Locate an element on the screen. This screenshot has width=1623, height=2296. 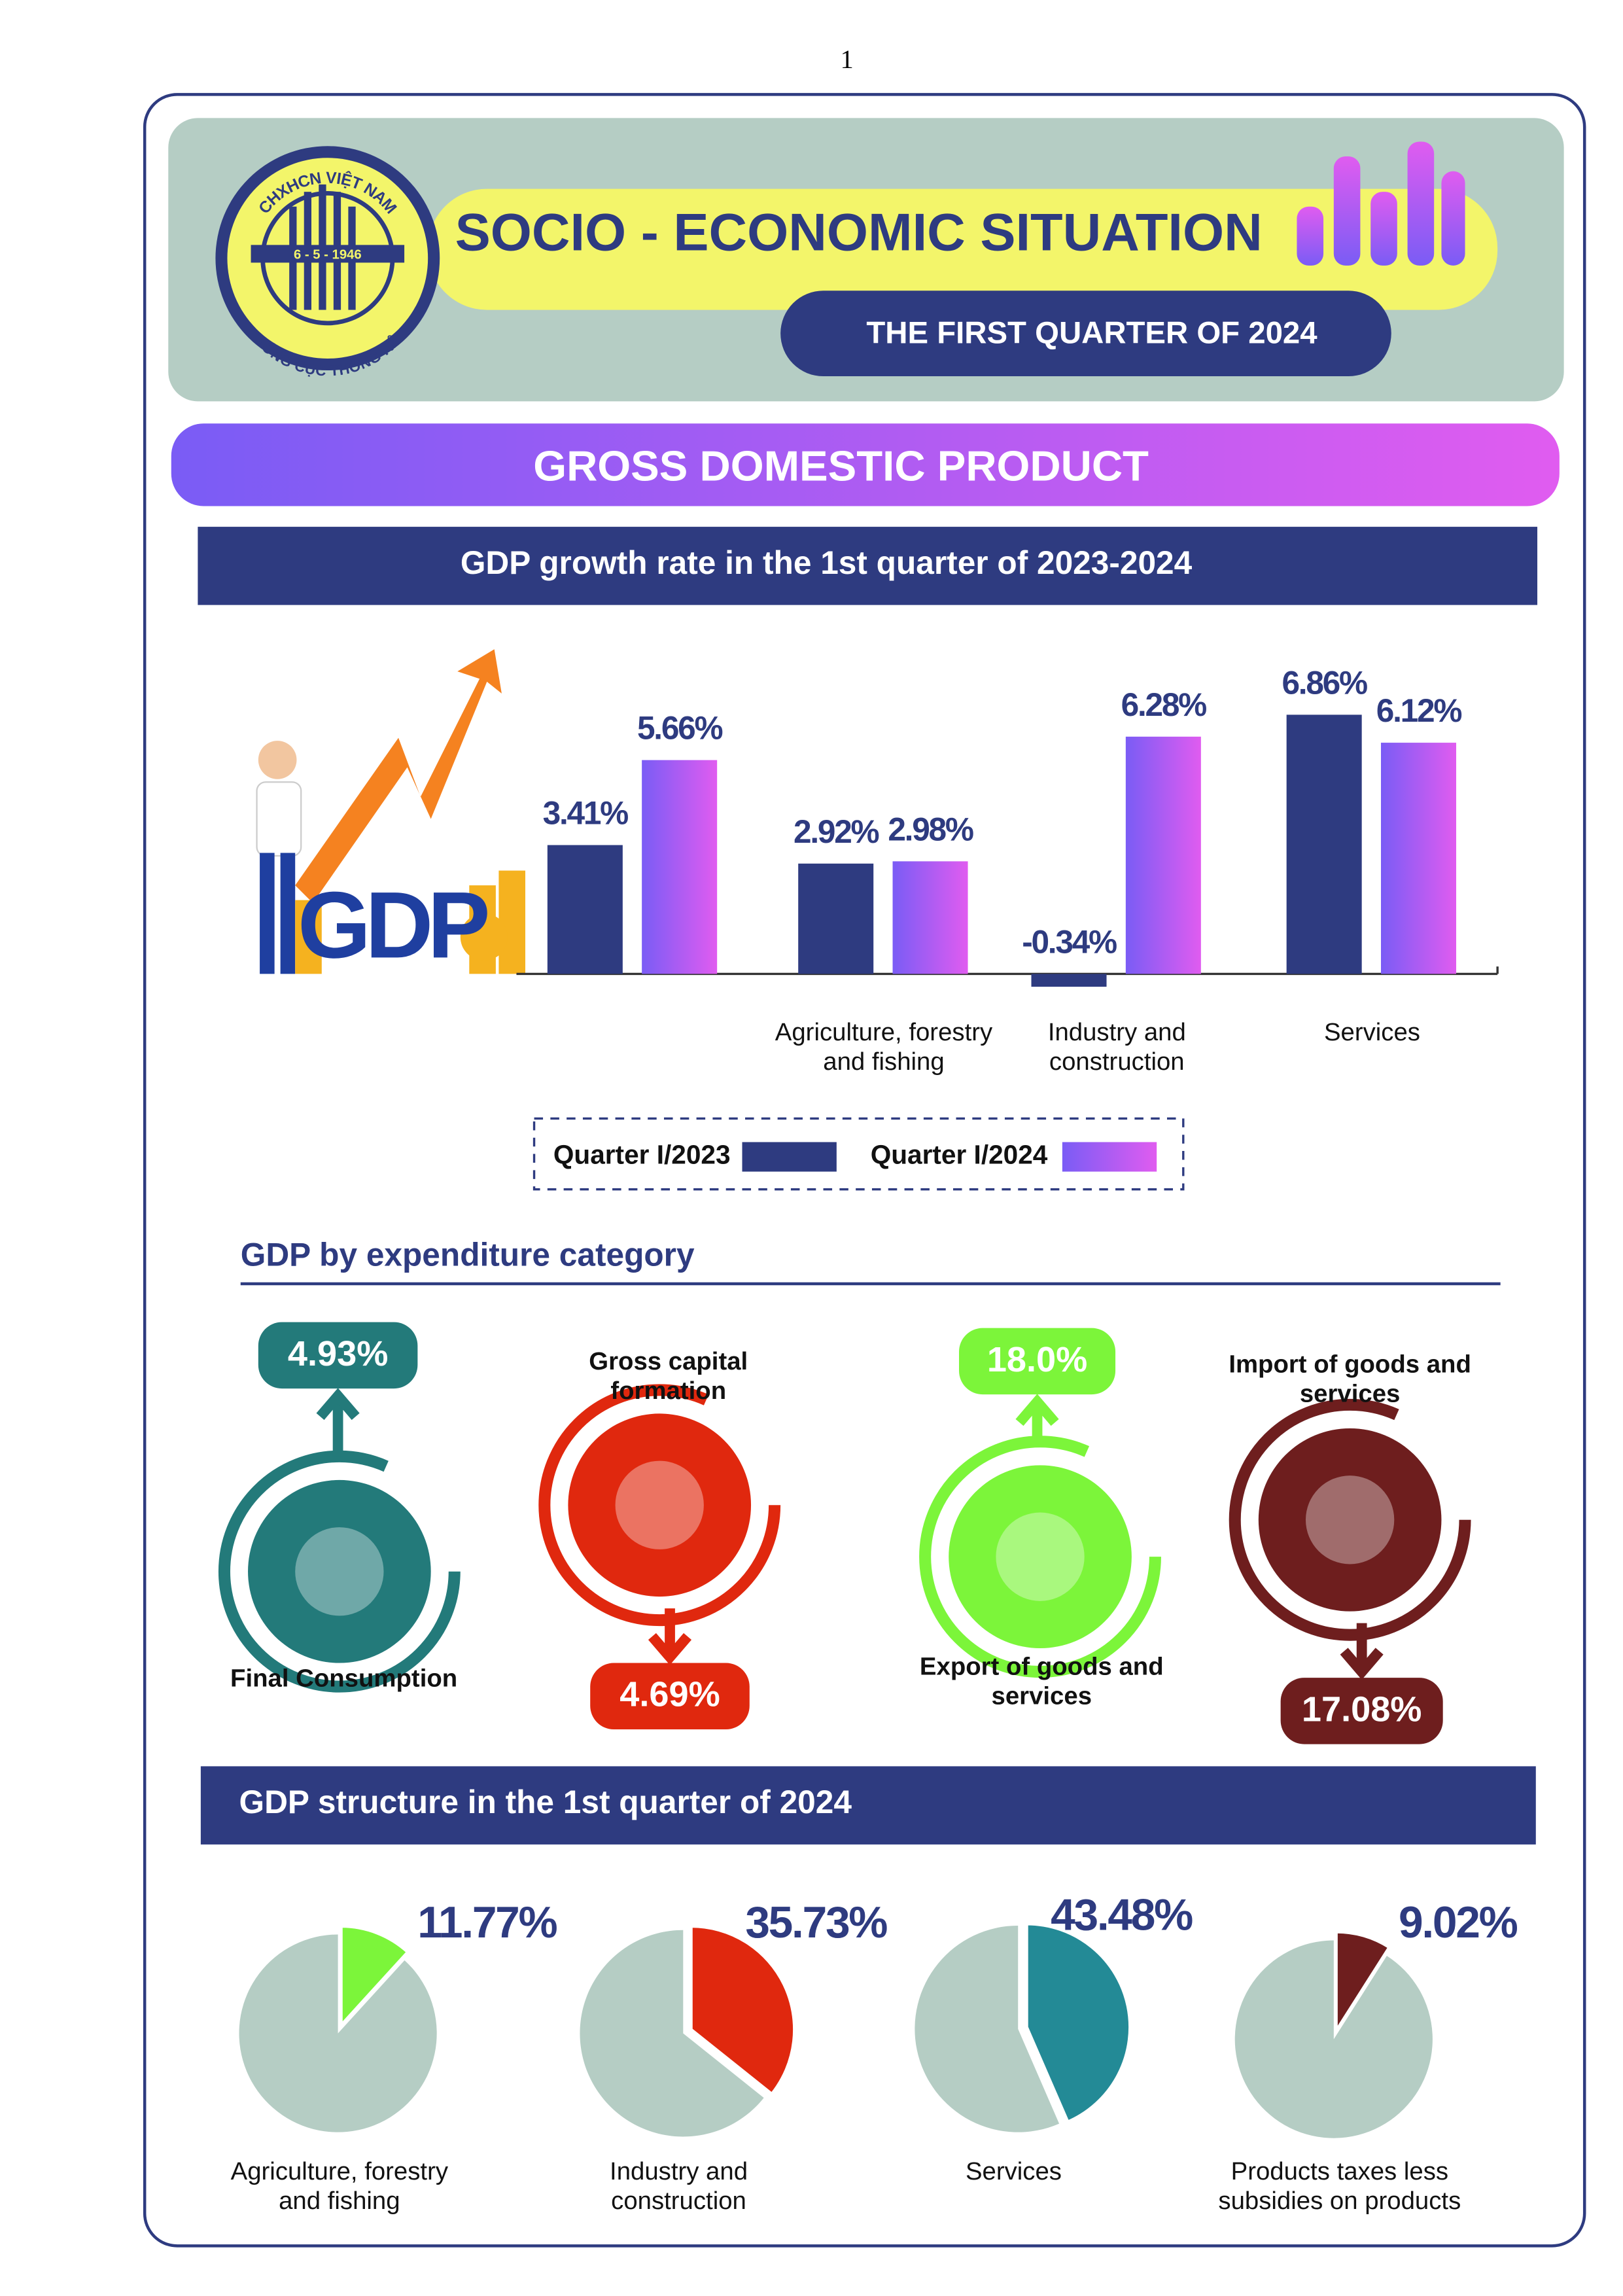
chart-title-bar is located at coordinates (868, 566).